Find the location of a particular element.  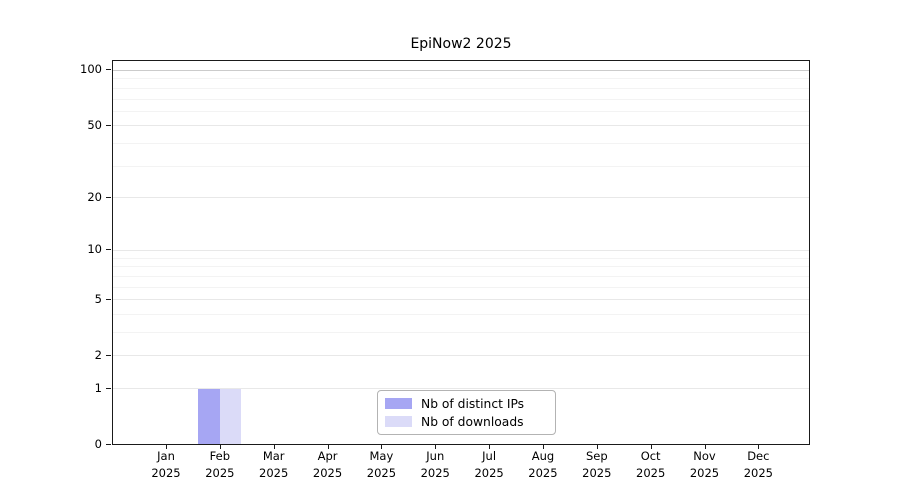

bar-downloads is located at coordinates (230, 417).